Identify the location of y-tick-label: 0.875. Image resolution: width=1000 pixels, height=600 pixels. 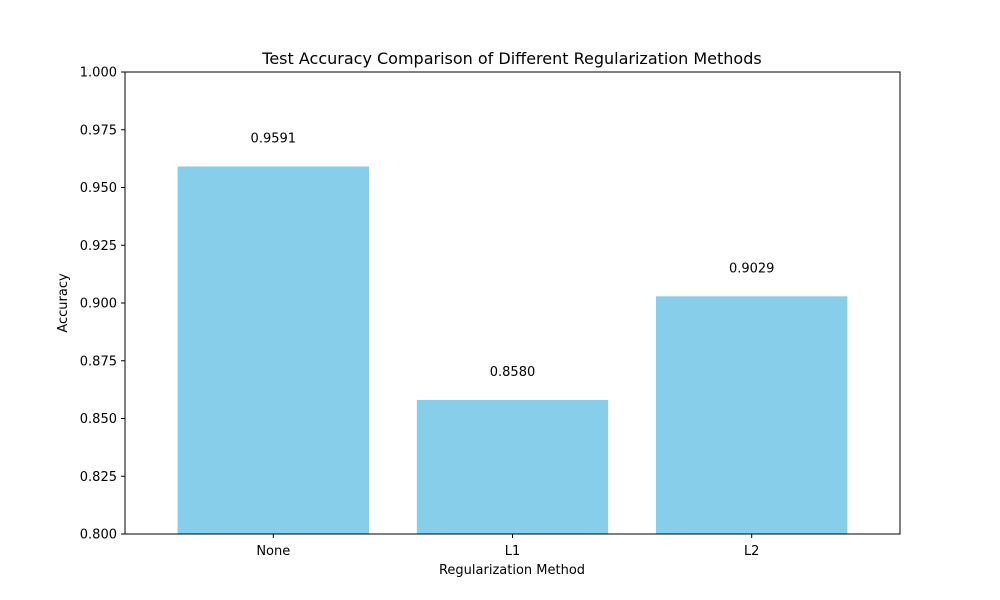
(98, 361).